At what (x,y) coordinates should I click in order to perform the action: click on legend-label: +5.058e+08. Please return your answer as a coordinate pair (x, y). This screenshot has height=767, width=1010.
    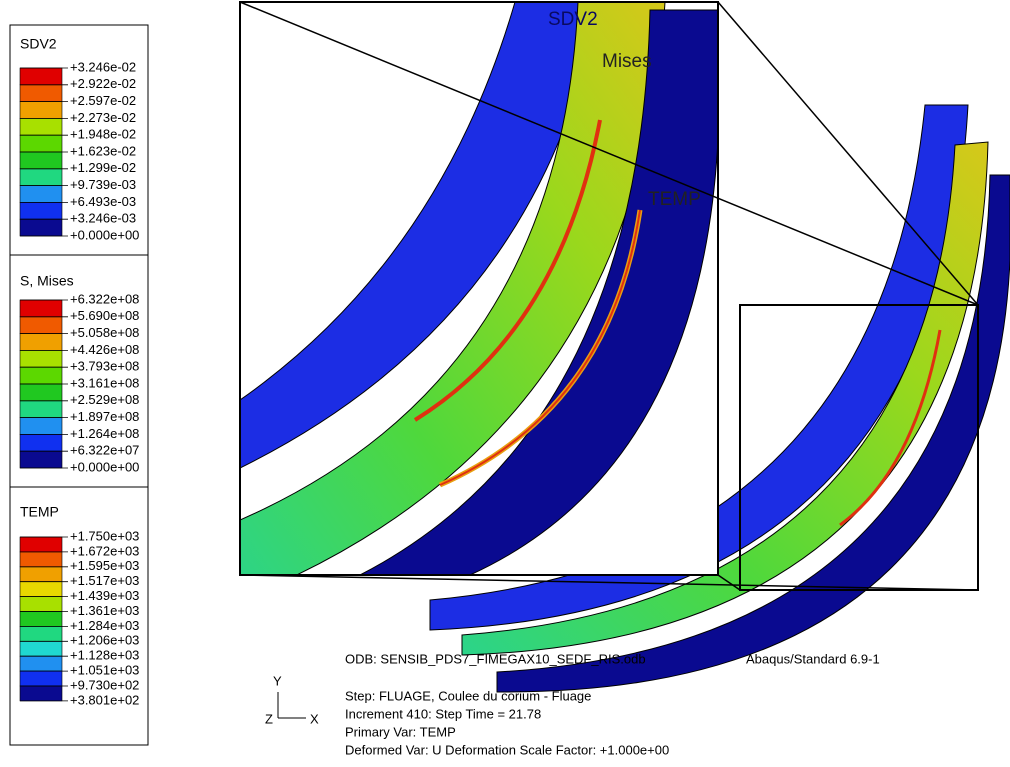
    Looking at the image, I should click on (104, 332).